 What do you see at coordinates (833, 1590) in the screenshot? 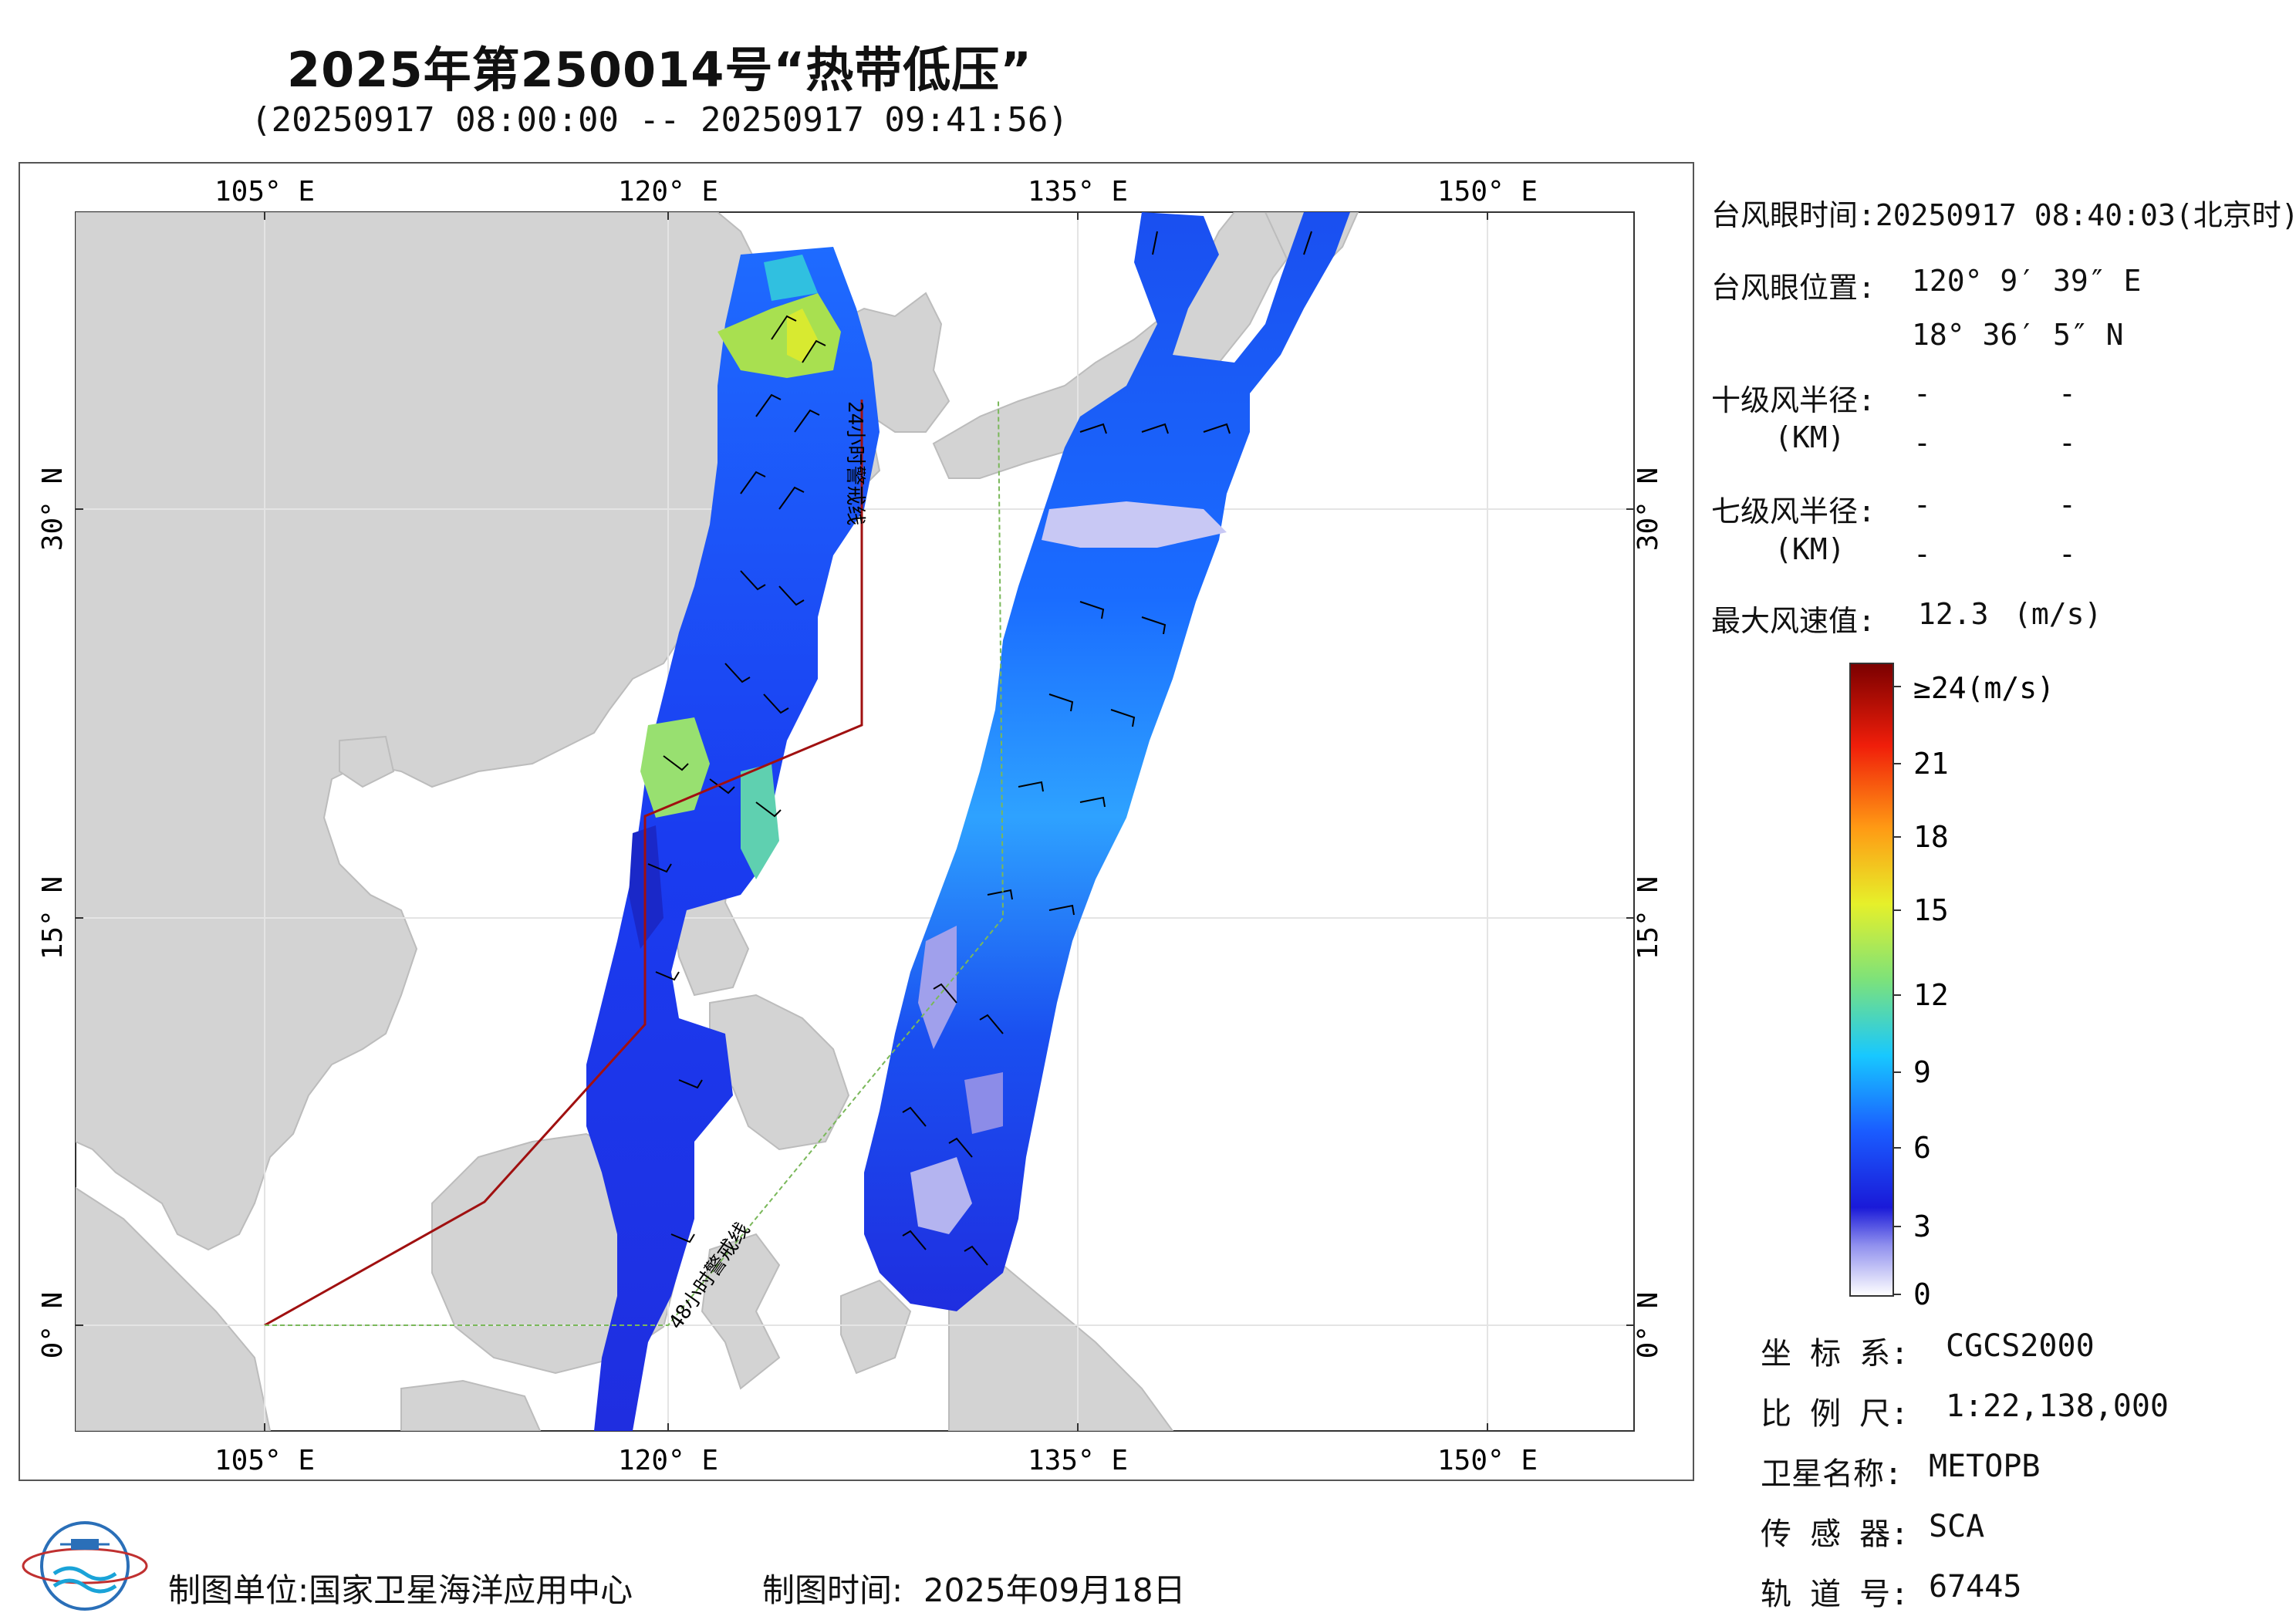
I see `footer-time-label: 制图时间:` at bounding box center [833, 1590].